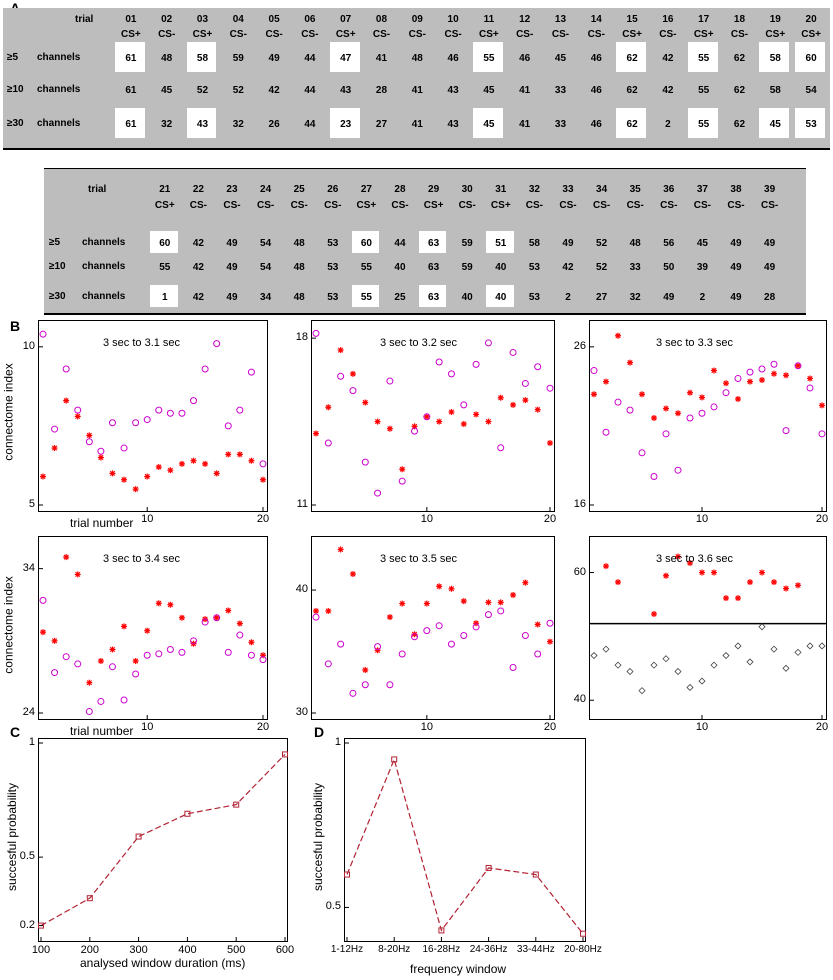 This screenshot has width=833, height=980. I want to click on table-trial-number: 06, so click(310, 19).